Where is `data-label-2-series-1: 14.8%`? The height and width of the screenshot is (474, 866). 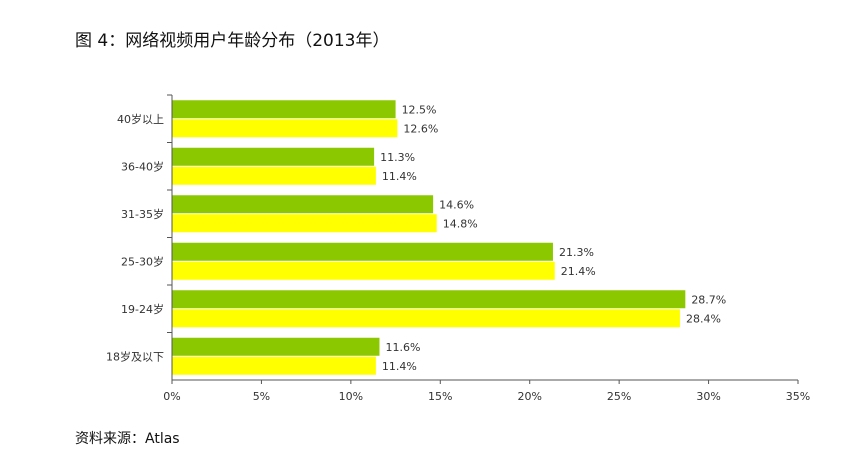
data-label-2-series-1: 14.8% is located at coordinates (460, 223).